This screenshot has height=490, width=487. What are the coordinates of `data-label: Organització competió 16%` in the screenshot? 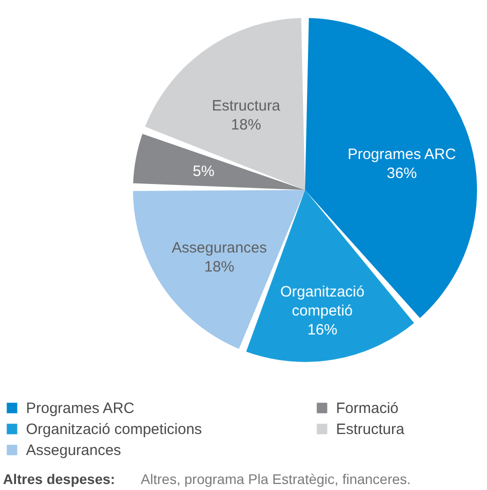 It's located at (322, 311).